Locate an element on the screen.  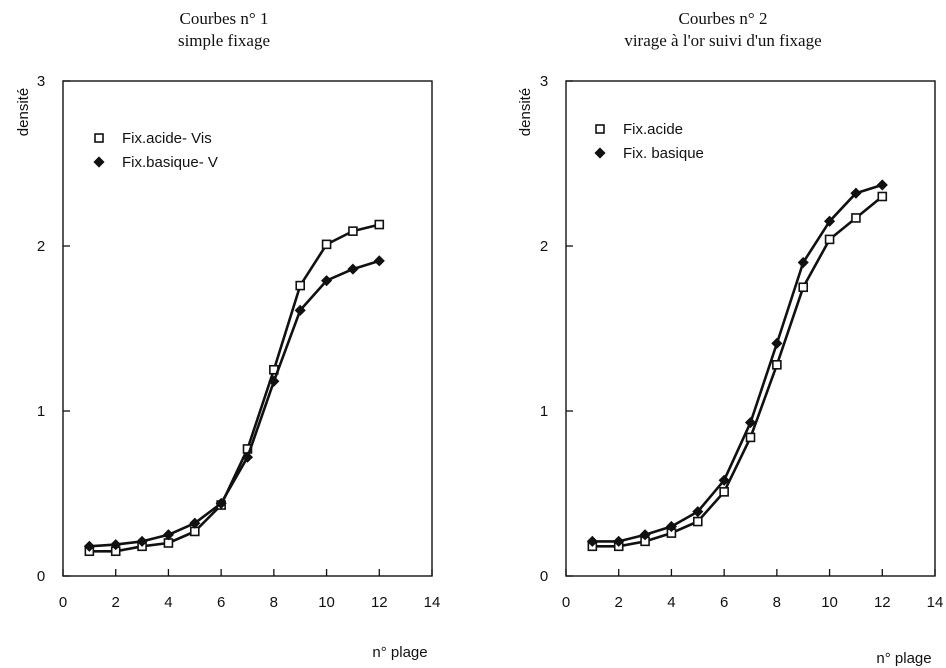
legend-entry: Fix.acide- Vis is located at coordinates (167, 138).